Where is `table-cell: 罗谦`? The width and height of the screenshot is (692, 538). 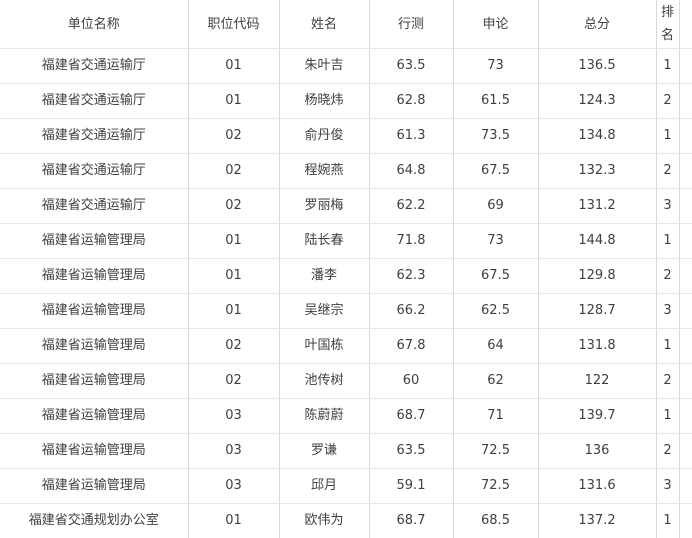 table-cell: 罗谦 is located at coordinates (324, 451).